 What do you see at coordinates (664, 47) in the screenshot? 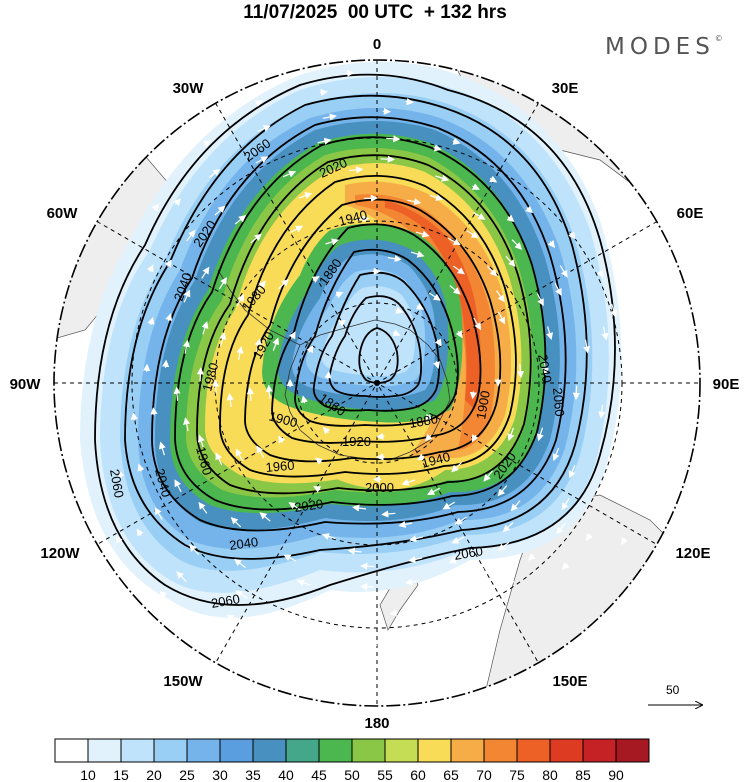
I see `brand-logo: MODES©` at bounding box center [664, 47].